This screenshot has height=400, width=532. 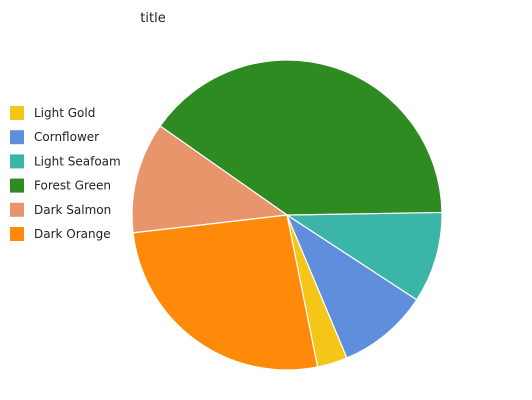 What do you see at coordinates (72, 186) in the screenshot?
I see `legend-label: Forest Green` at bounding box center [72, 186].